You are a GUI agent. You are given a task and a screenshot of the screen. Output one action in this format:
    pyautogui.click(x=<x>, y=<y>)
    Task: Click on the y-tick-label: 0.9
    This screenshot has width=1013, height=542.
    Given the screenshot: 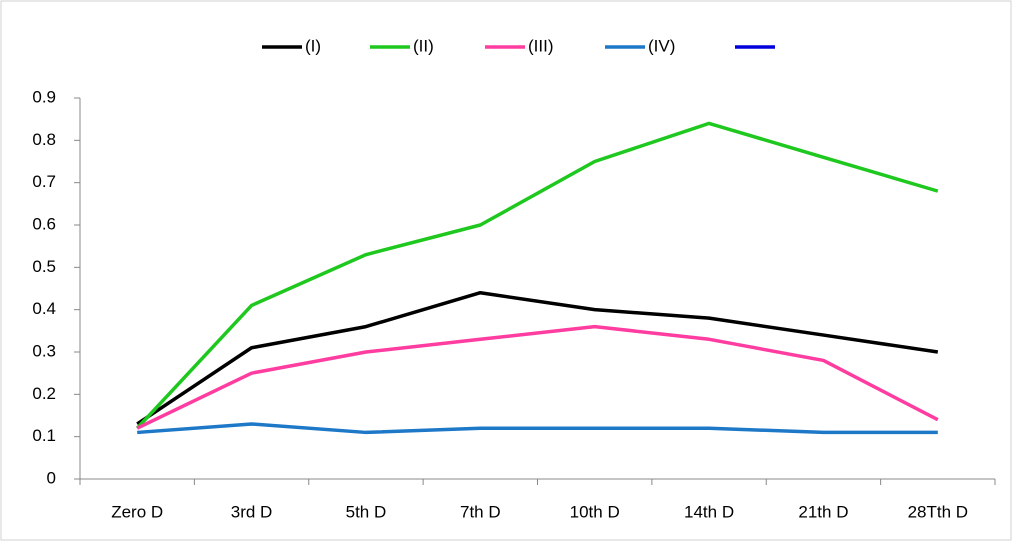 What is the action you would take?
    pyautogui.click(x=44, y=96)
    